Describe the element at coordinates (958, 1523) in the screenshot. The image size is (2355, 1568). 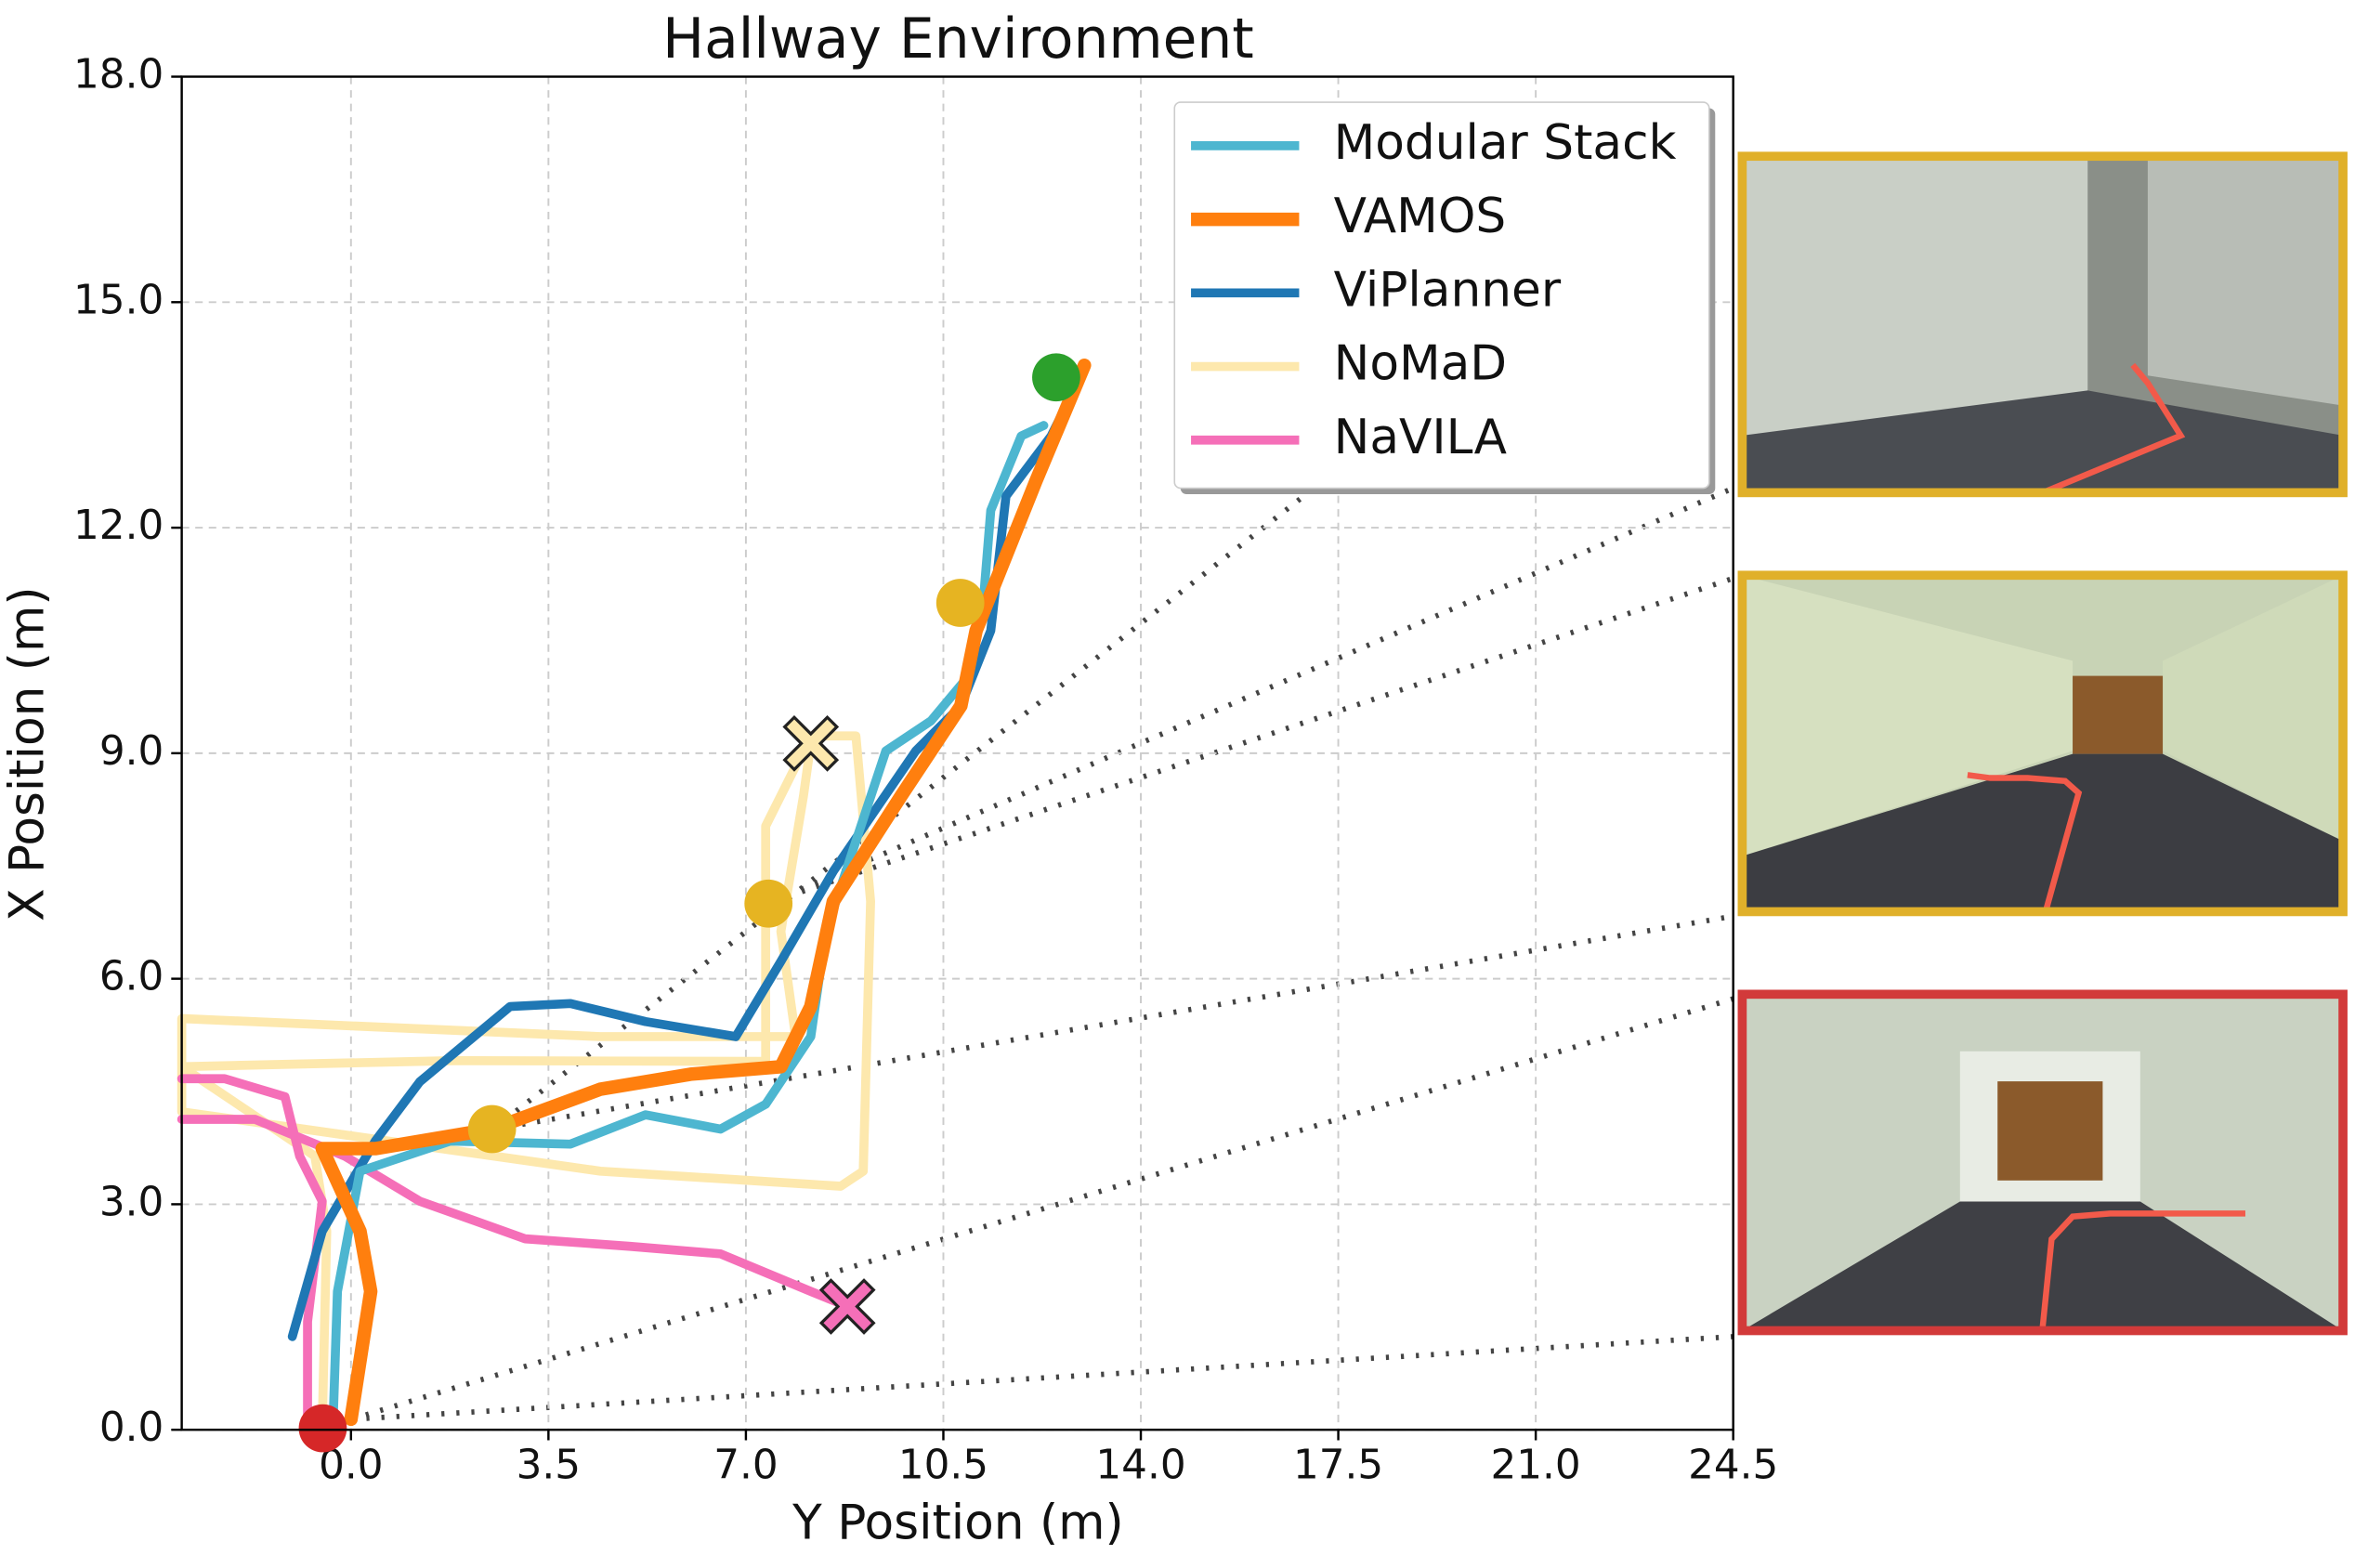
I see `x-axis-label: Y Position (m)` at that location.